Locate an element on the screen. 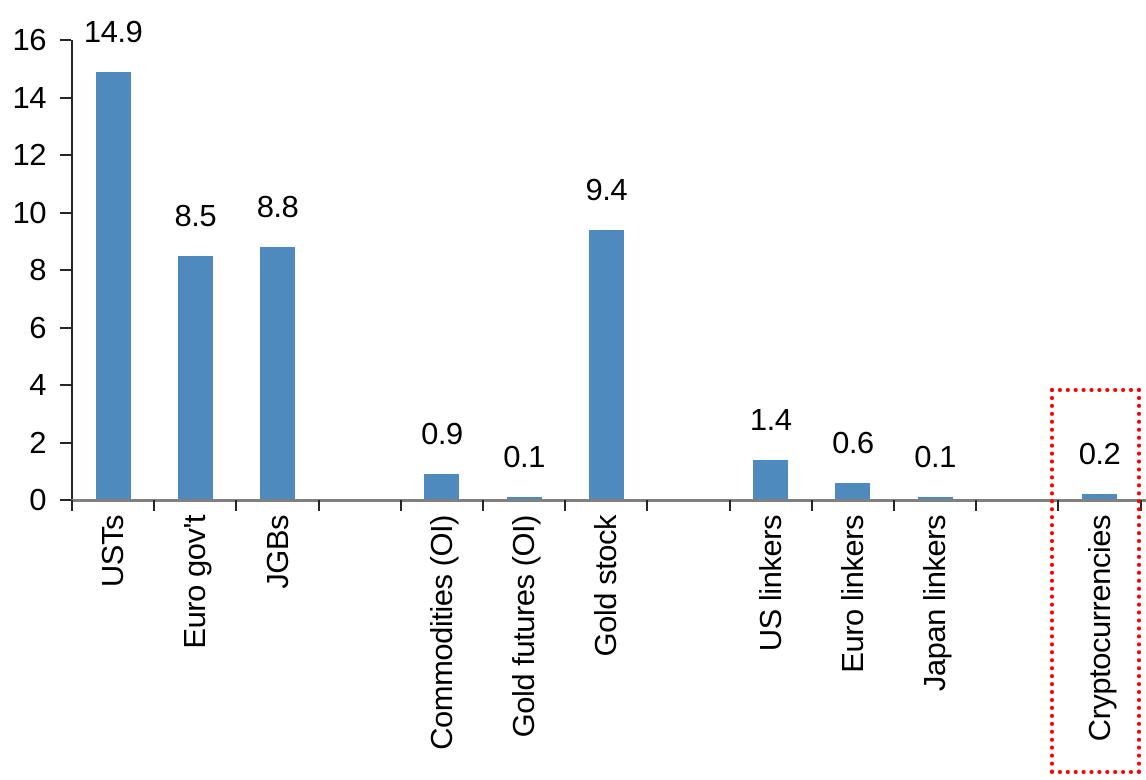 This screenshot has width=1146, height=780. value-label: 0.9 is located at coordinates (442, 434).